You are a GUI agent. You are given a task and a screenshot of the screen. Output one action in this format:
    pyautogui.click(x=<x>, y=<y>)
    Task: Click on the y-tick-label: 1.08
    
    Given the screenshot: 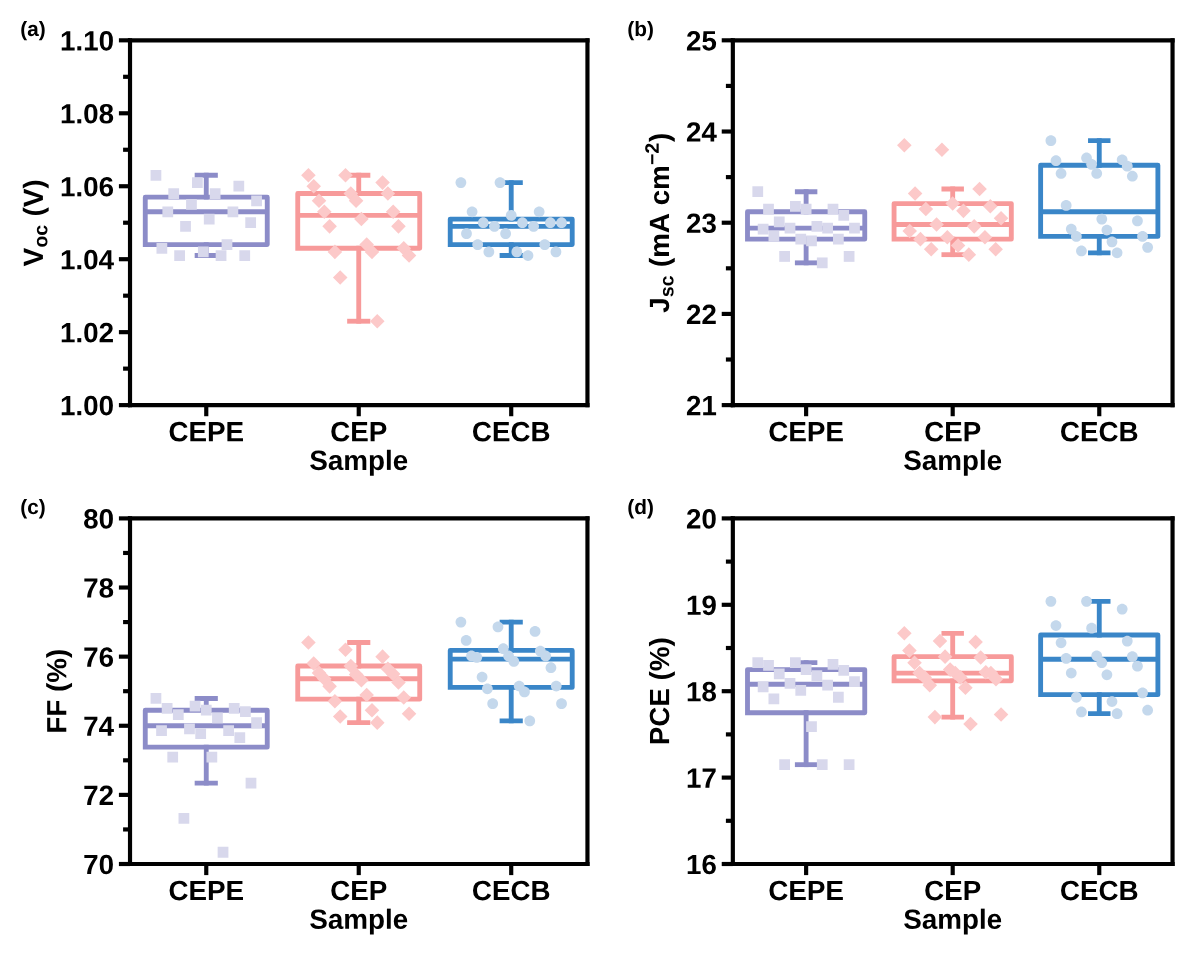 What is the action you would take?
    pyautogui.click(x=87, y=113)
    